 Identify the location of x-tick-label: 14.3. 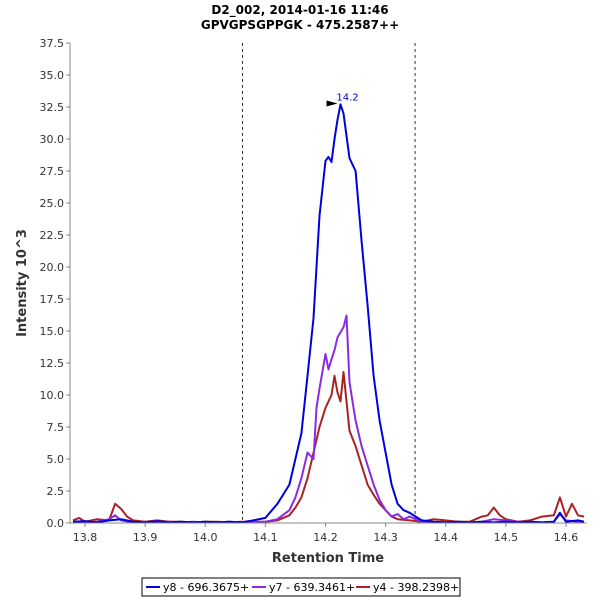
(385, 537).